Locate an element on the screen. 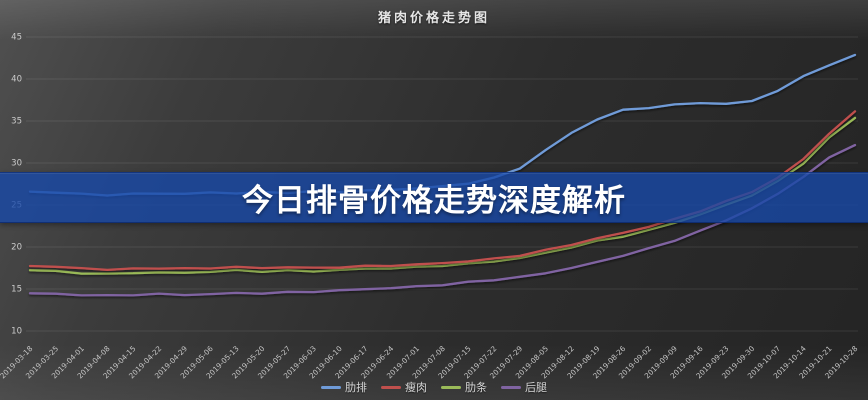  y-axis-tick-label: 15 is located at coordinates (16, 290).